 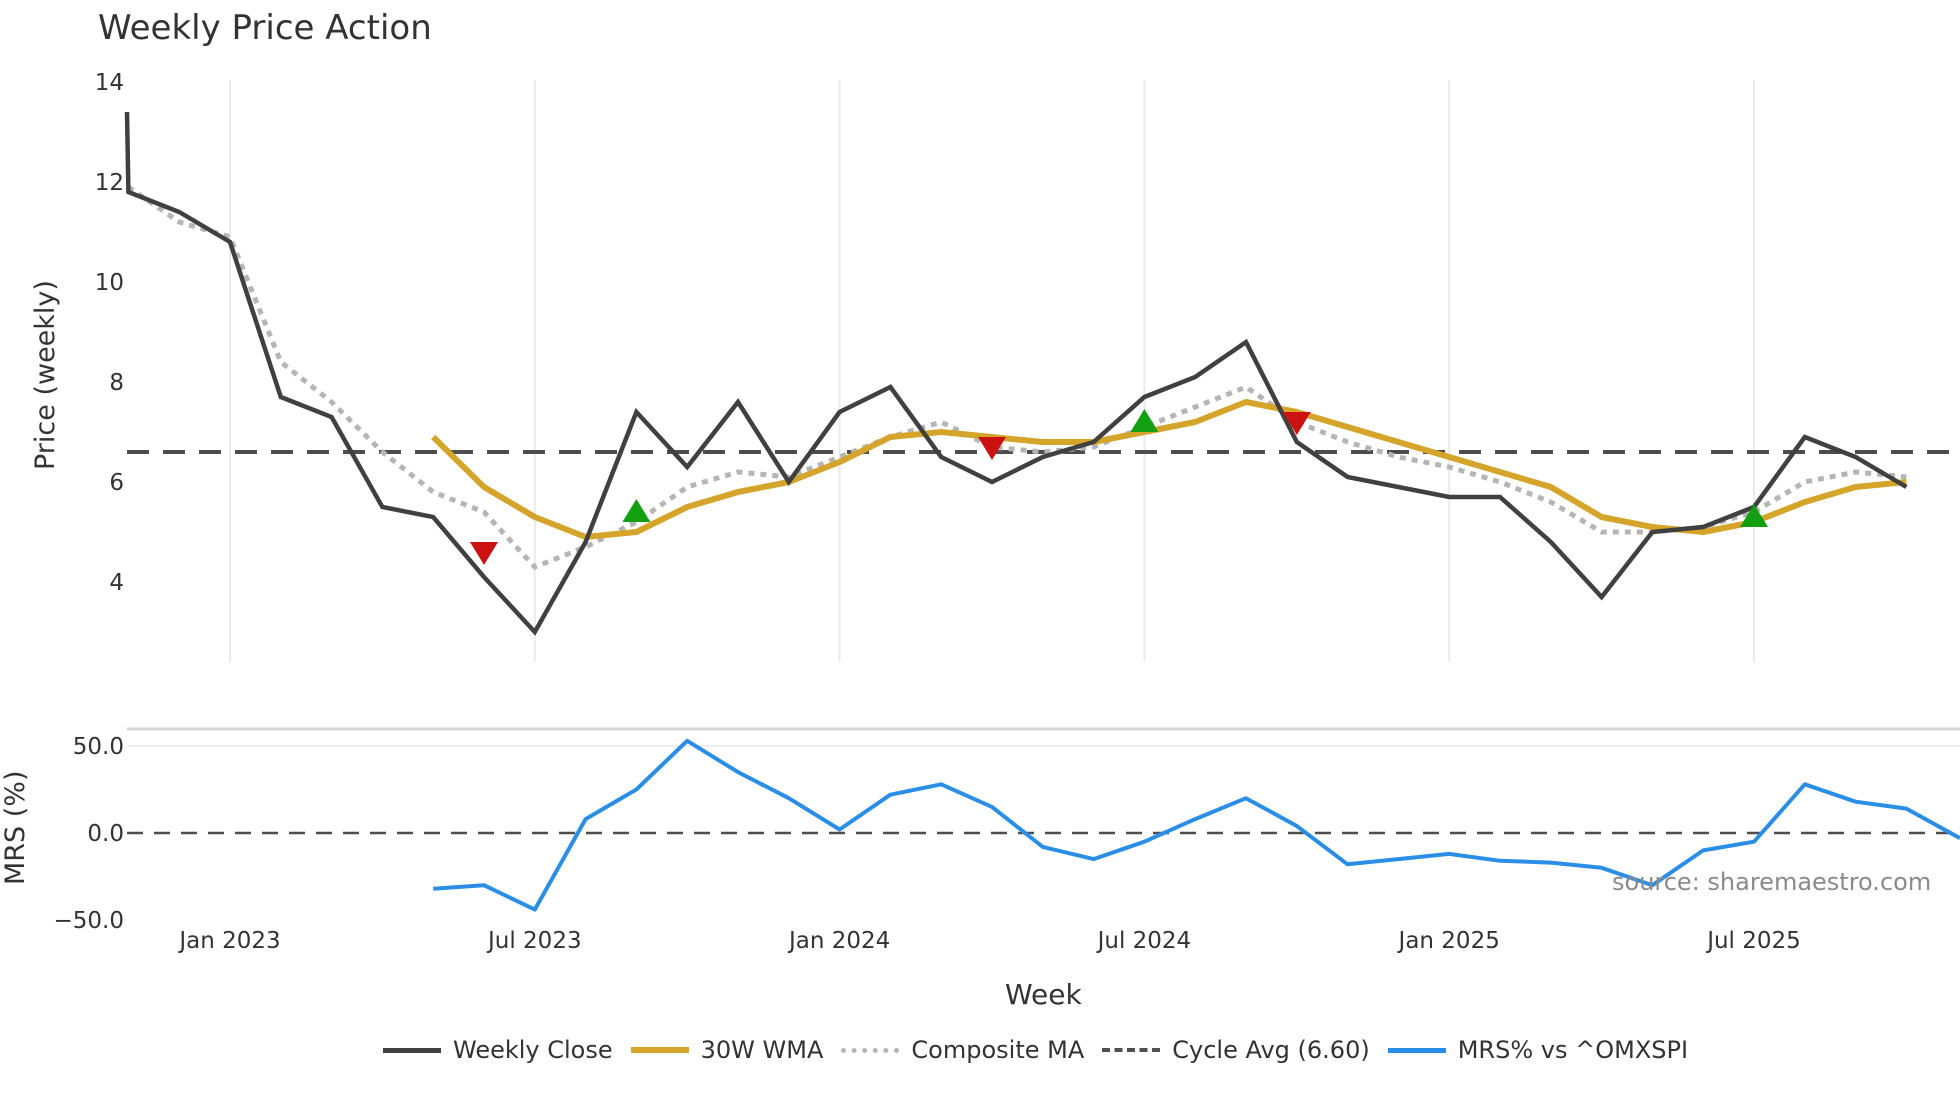 I want to click on legend-label: Weekly Close, so click(x=533, y=1050).